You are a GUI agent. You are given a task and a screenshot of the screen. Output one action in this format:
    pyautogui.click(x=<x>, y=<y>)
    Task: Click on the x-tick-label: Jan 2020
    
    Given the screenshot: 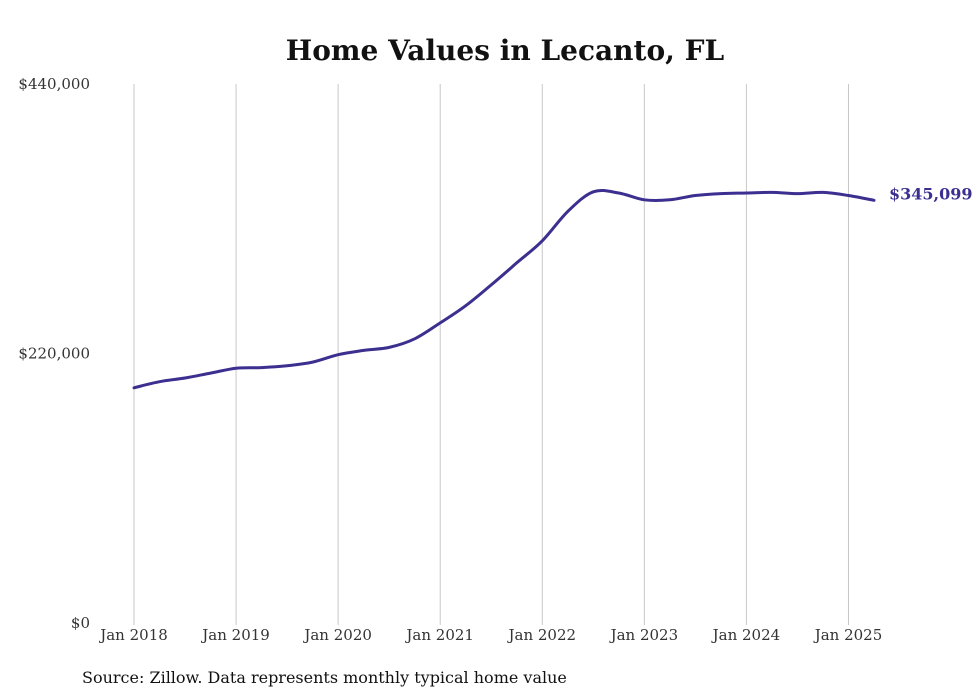 What is the action you would take?
    pyautogui.click(x=337, y=635)
    